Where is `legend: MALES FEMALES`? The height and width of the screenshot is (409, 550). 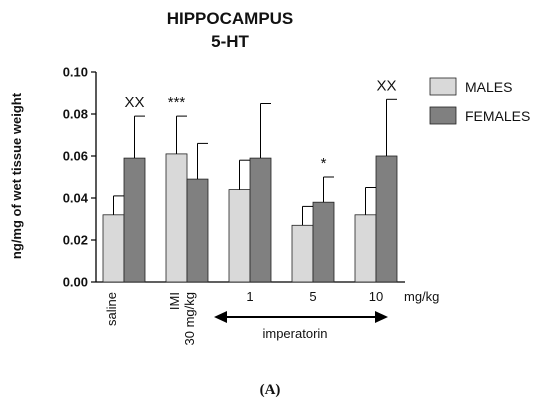 legend: MALES FEMALES is located at coordinates (479, 101).